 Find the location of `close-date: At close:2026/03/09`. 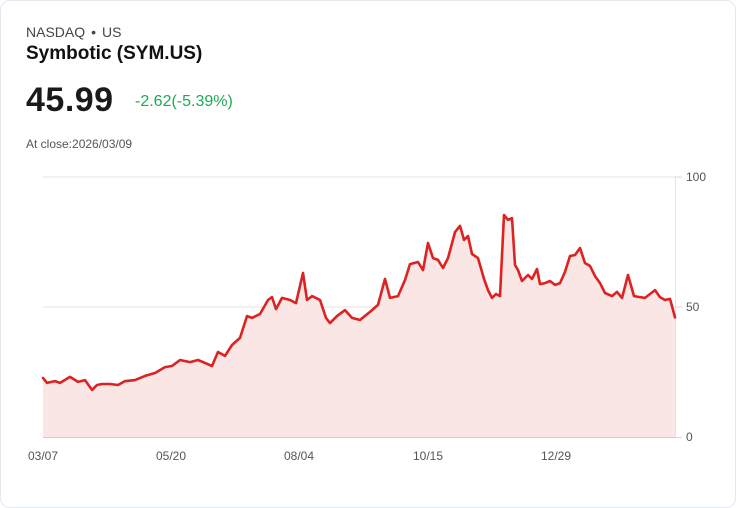

close-date: At close:2026/03/09 is located at coordinates (79, 144).